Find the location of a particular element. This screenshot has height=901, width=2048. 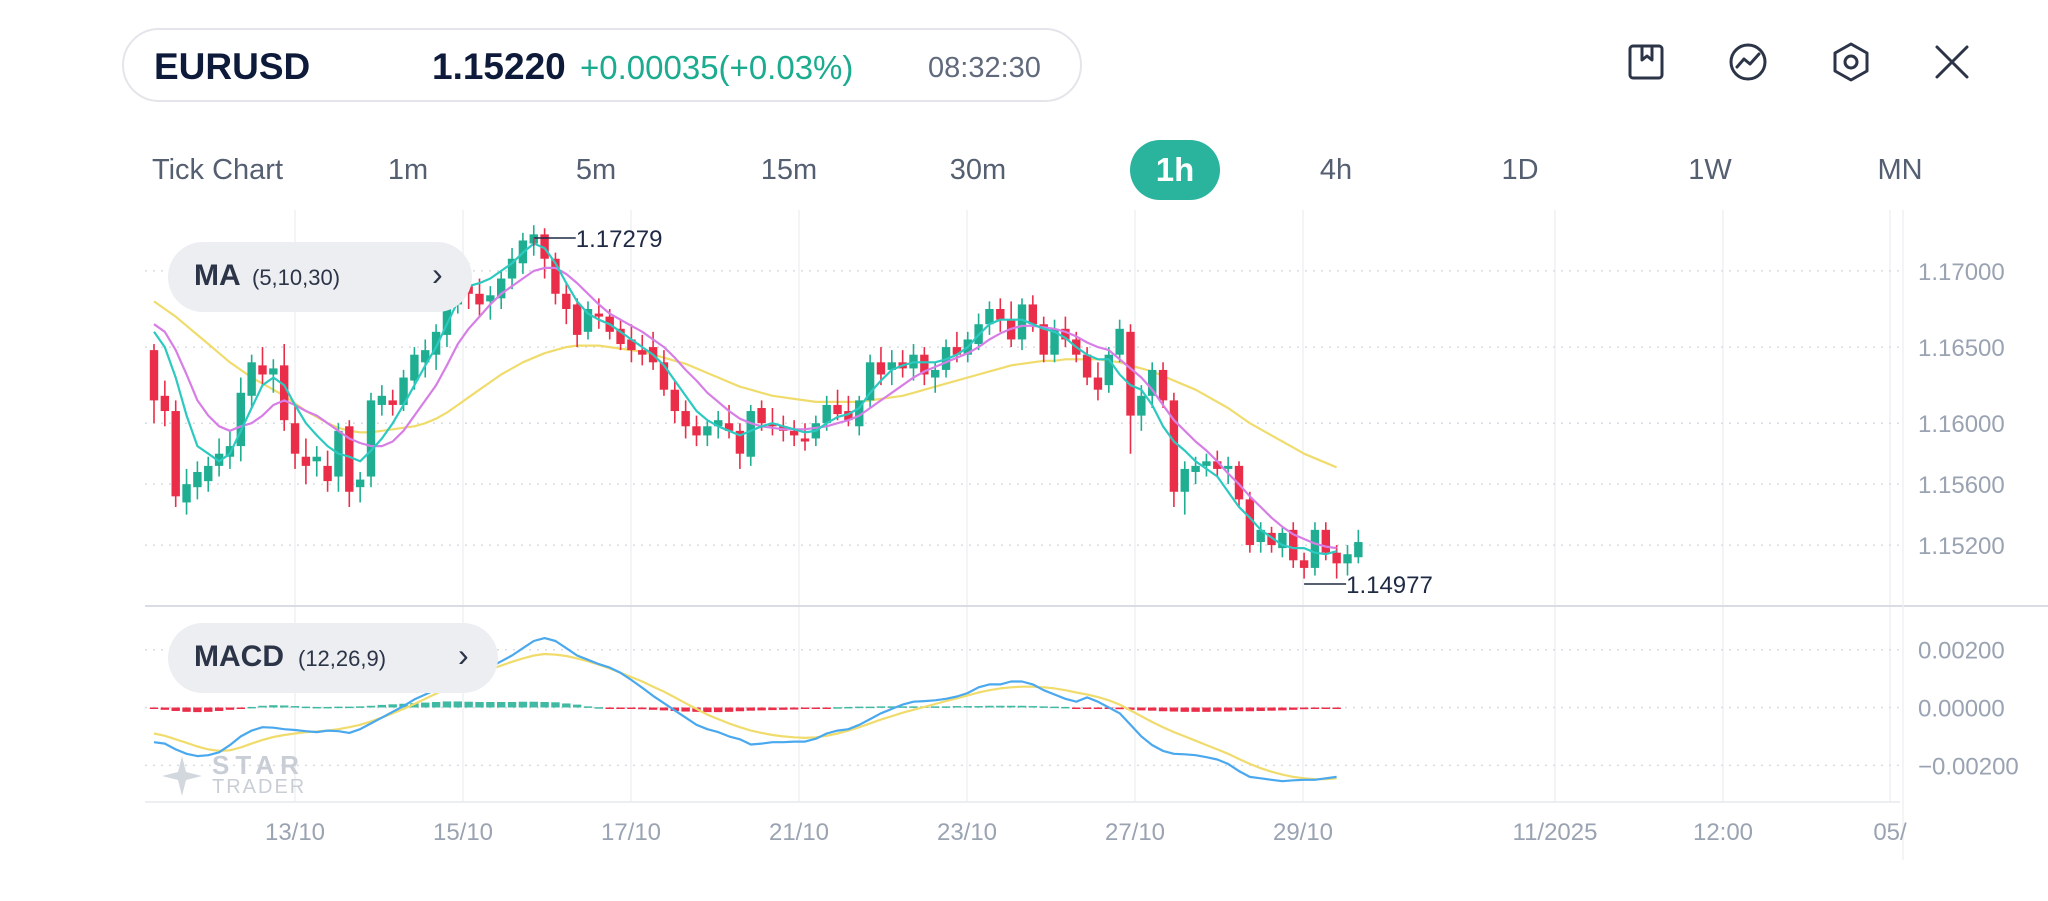

macd-panel is located at coordinates (745, 710).